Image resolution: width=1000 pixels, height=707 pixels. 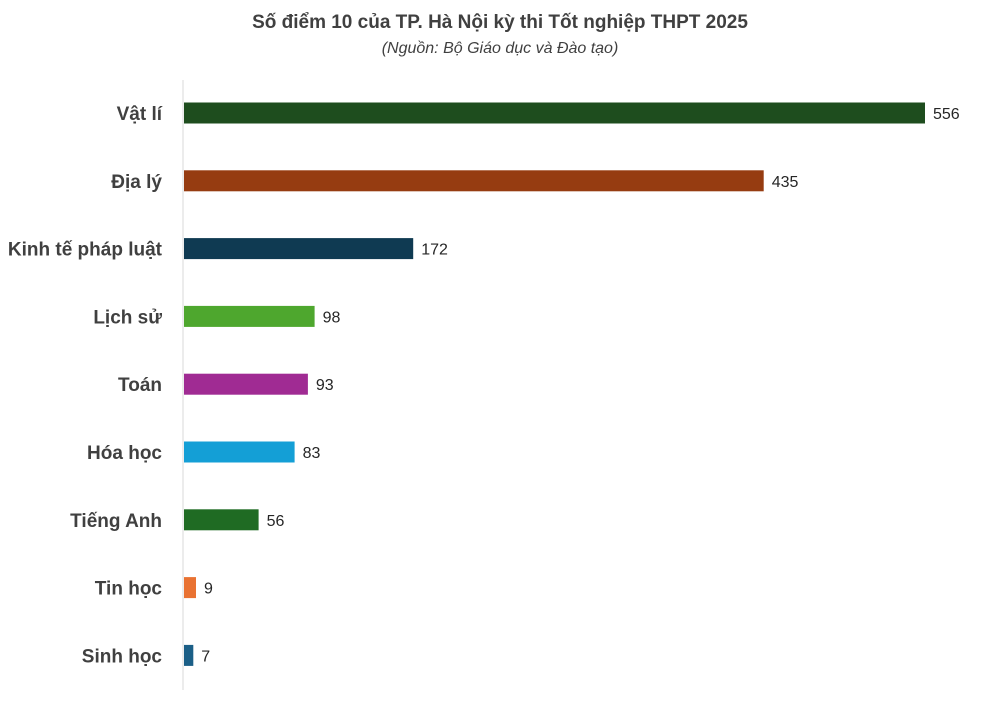 What do you see at coordinates (434, 250) in the screenshot?
I see `value-label-2: 172` at bounding box center [434, 250].